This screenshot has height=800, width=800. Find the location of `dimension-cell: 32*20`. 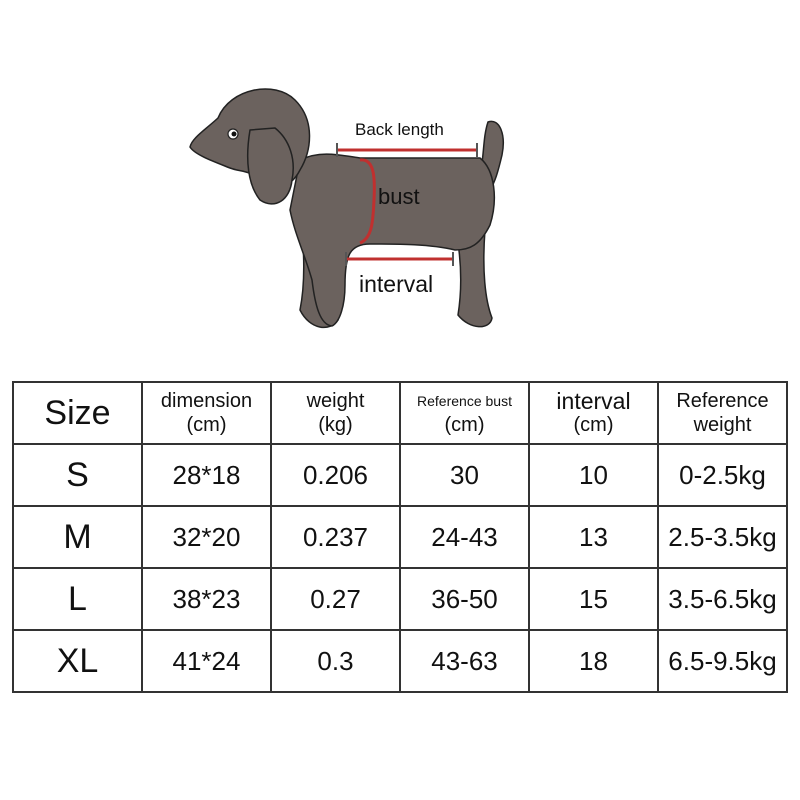

dimension-cell: 32*20 is located at coordinates (206, 537).